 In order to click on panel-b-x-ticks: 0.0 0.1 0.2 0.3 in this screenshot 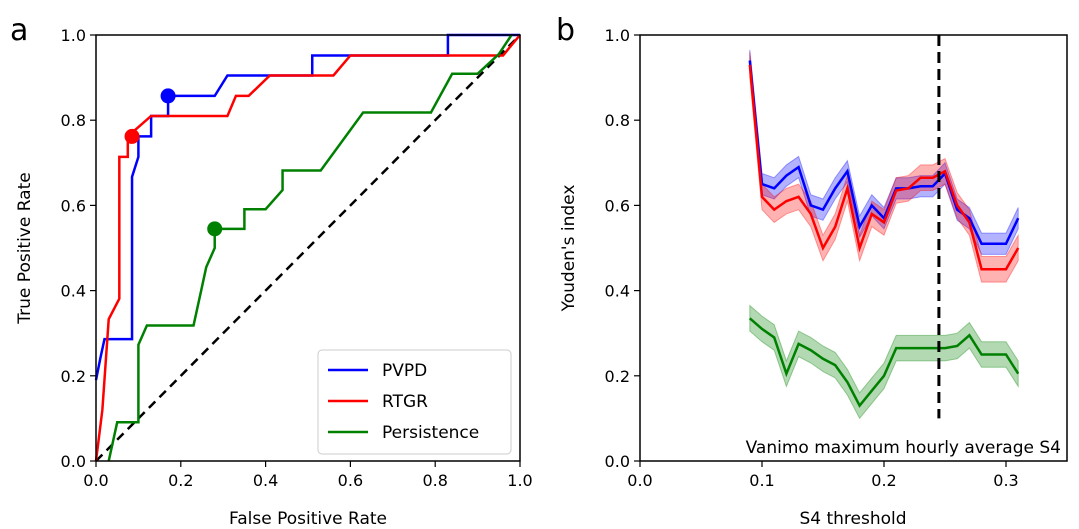, I will do `click(823, 475)`.